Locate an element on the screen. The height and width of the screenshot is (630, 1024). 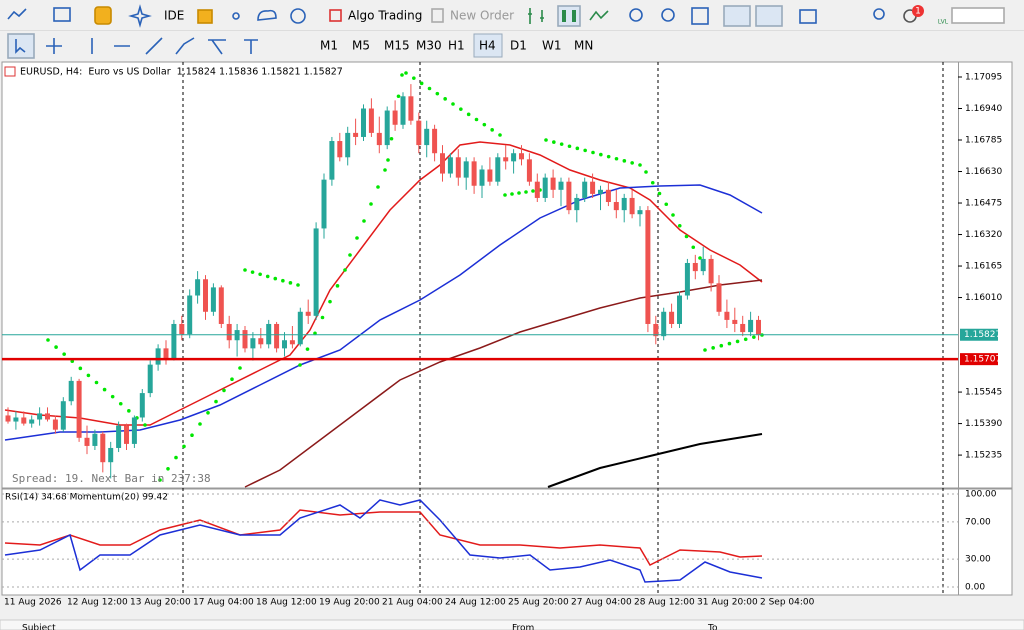
candle-btn is located at coordinates (569, 16).